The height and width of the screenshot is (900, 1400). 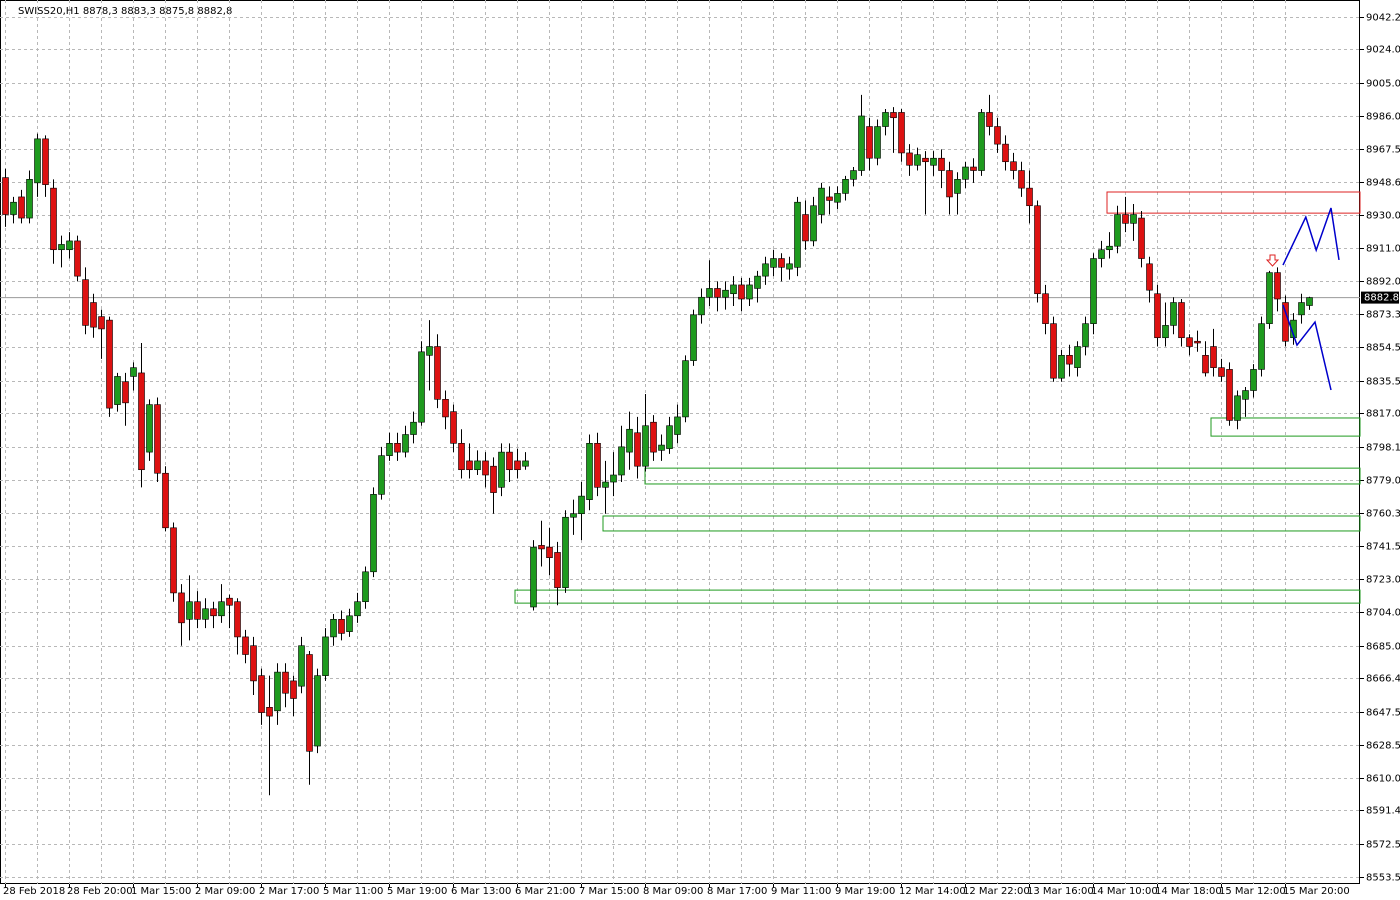 I want to click on x-tick-label: 14 Mar 10:00, so click(x=1124, y=891).